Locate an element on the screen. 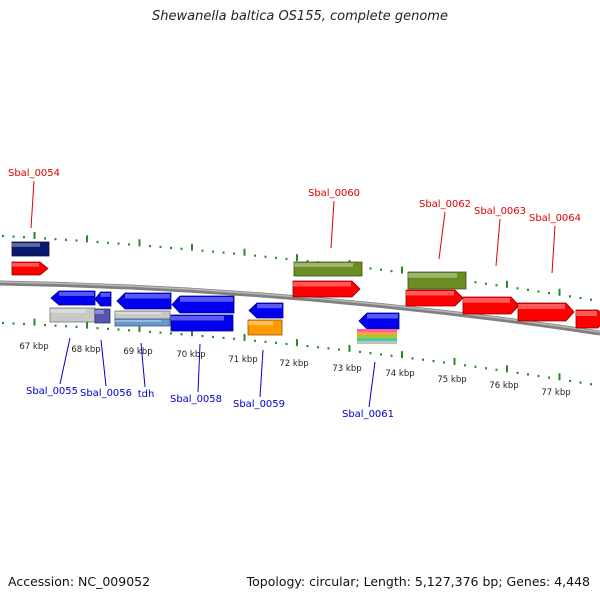 The width and height of the screenshot is (600, 600). scale-label-69-kbp: 69 kbp is located at coordinates (137, 352).